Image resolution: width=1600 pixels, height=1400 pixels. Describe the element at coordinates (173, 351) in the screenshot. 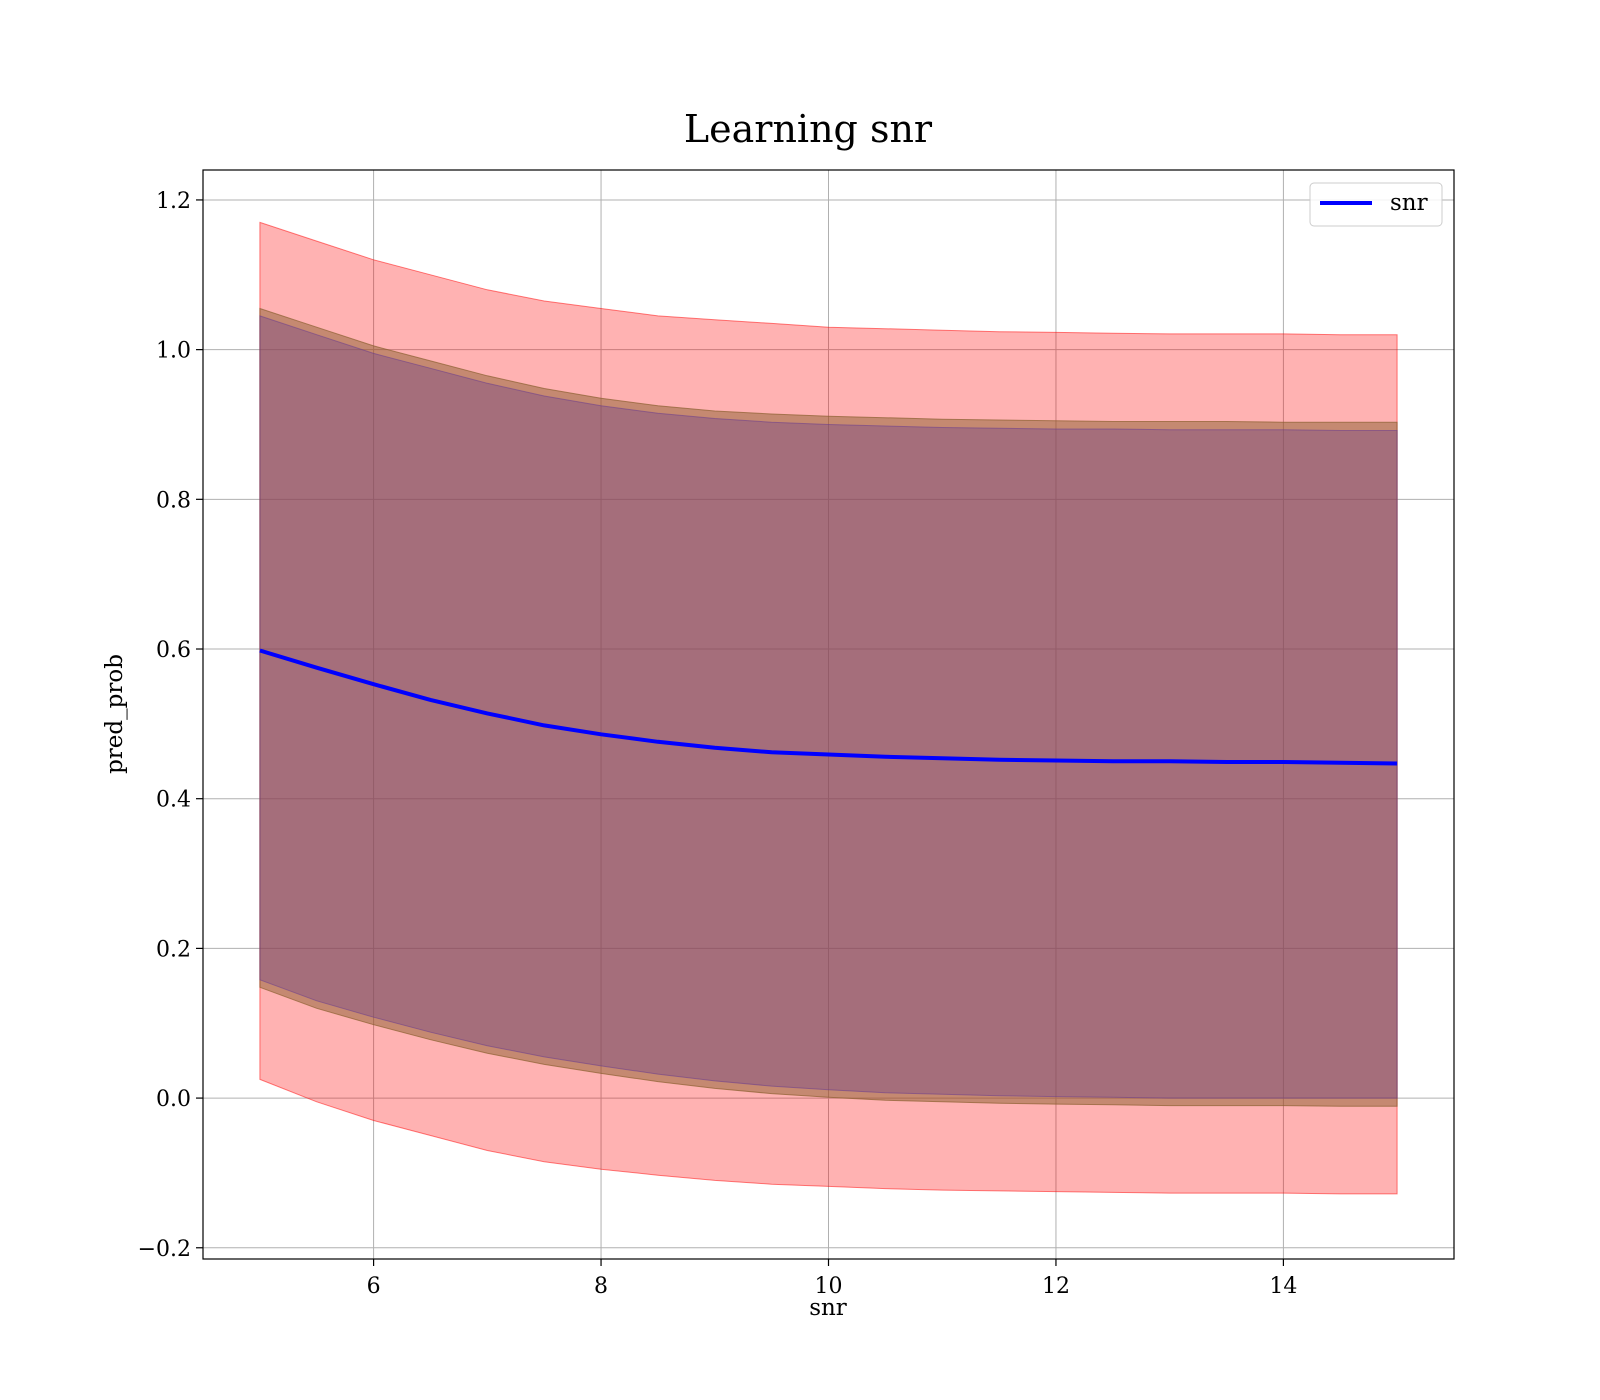

I see `y-tick-label: 1.0` at that location.